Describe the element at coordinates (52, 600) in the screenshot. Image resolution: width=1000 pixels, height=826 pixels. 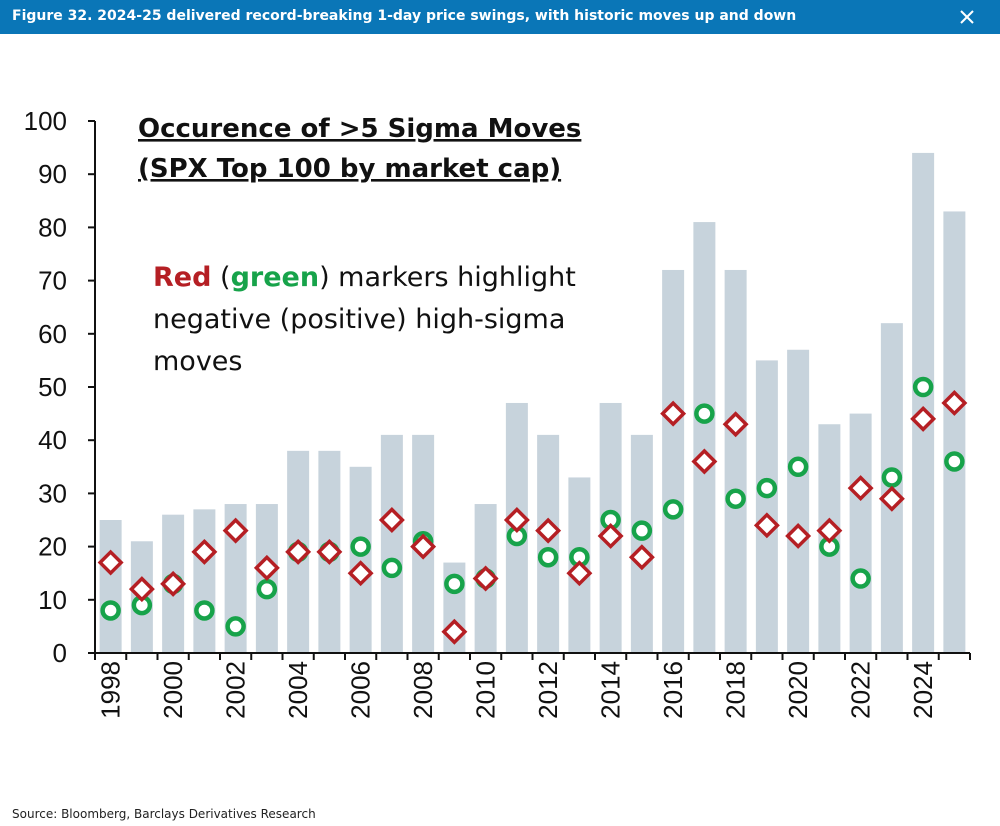
I see `y-tick-label: 10` at that location.